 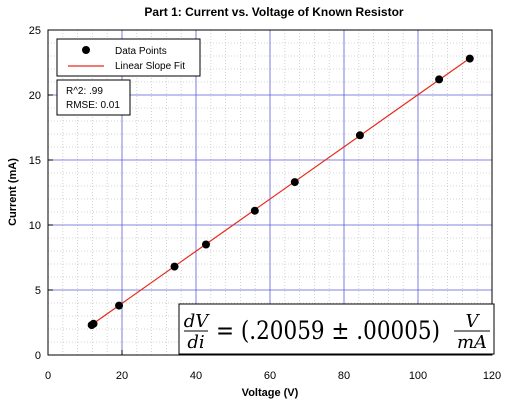 I want to click on y-tick-label: 20, so click(x=35, y=96).